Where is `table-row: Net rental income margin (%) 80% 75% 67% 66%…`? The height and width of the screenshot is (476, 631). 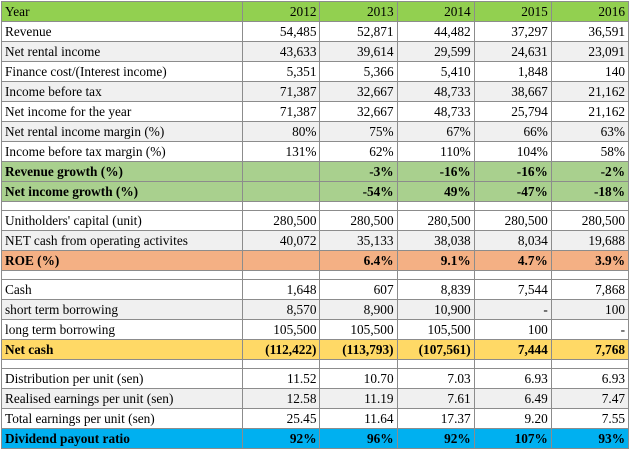 table-row: Net rental income margin (%) 80% 75% 67% 66%… is located at coordinates (315, 131).